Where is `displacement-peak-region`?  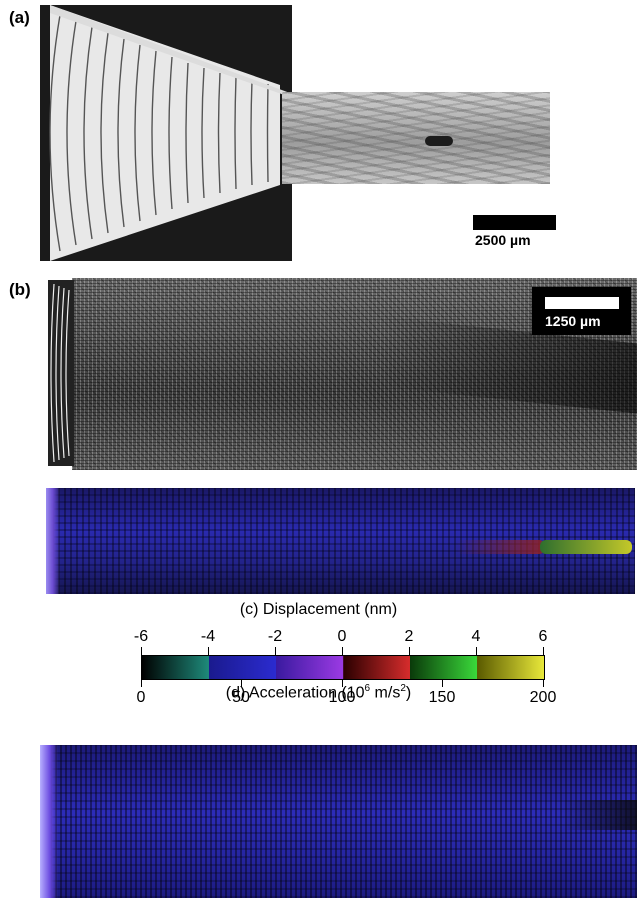 displacement-peak-region is located at coordinates (586, 547).